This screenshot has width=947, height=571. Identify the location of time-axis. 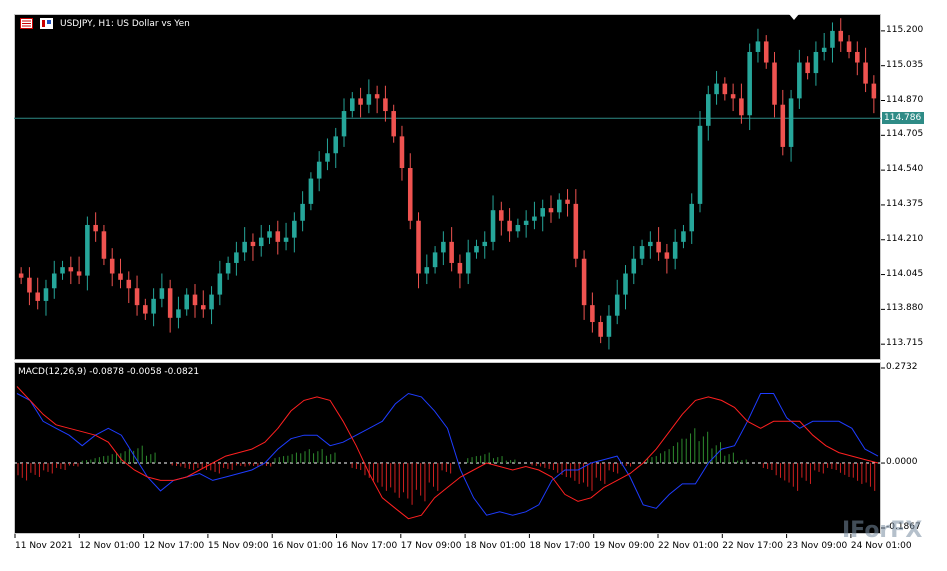
(447, 546).